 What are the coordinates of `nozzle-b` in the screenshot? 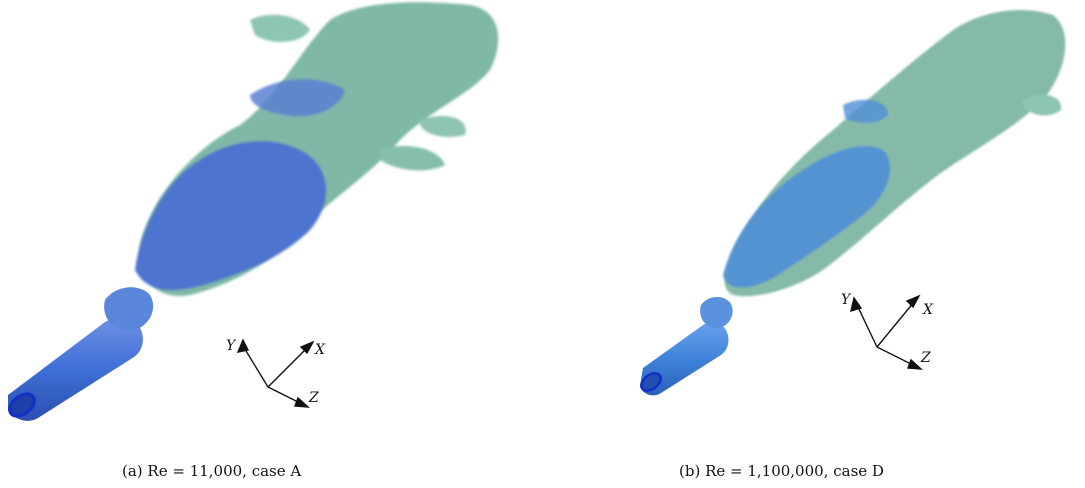 It's located at (686, 346).